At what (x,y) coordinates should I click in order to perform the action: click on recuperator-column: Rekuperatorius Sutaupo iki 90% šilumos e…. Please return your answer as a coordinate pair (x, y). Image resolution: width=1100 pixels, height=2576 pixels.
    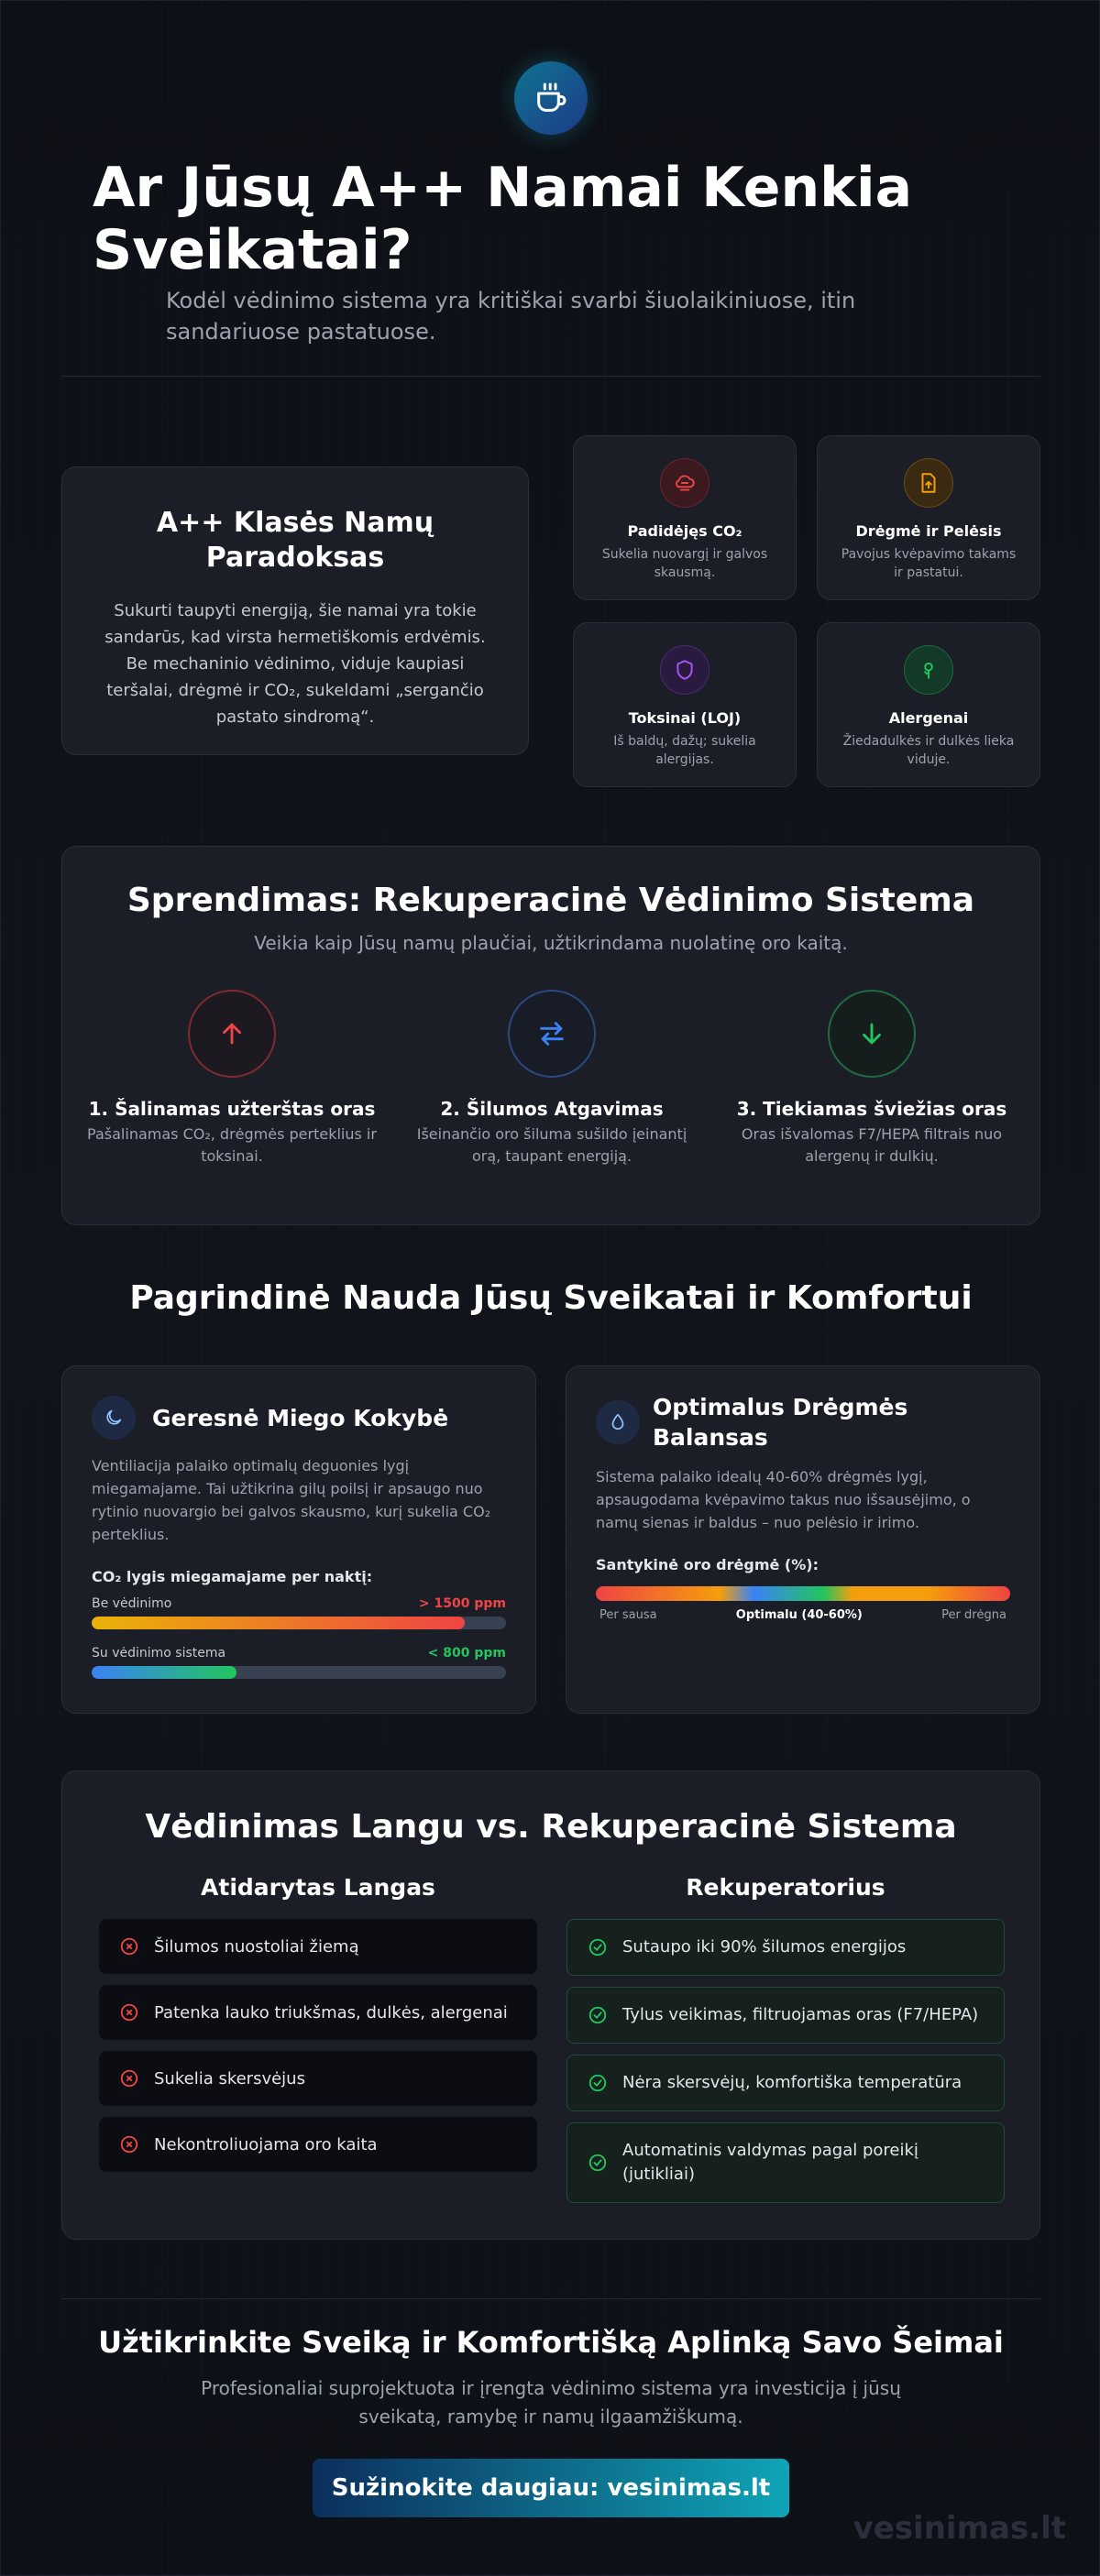
    Looking at the image, I should click on (785, 2044).